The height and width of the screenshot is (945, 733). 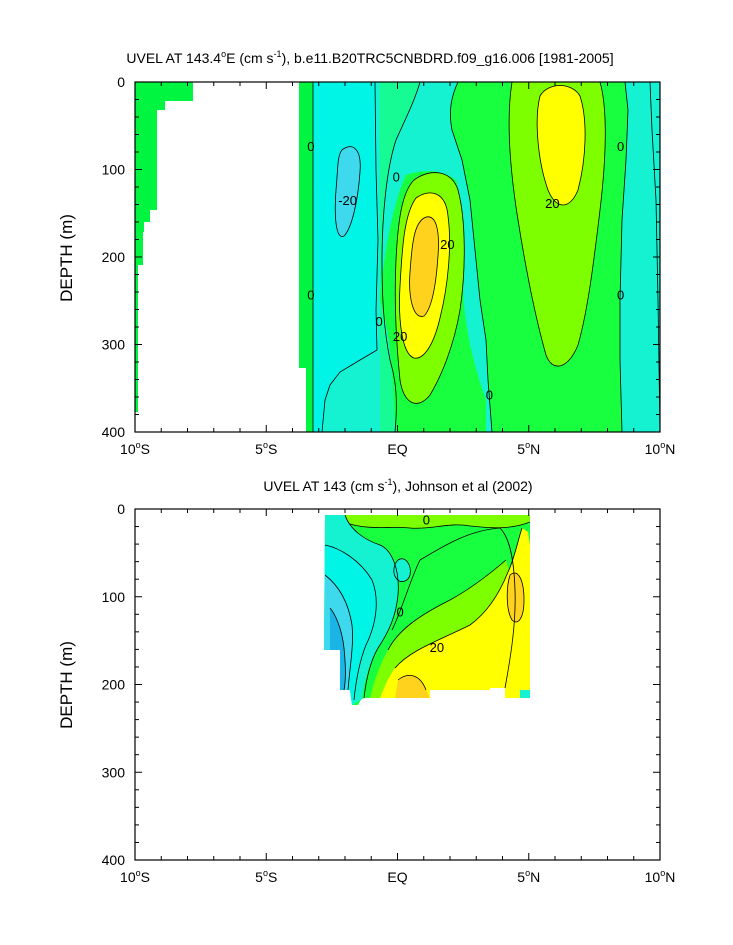 I want to click on top-neg-western, so click(x=345, y=257).